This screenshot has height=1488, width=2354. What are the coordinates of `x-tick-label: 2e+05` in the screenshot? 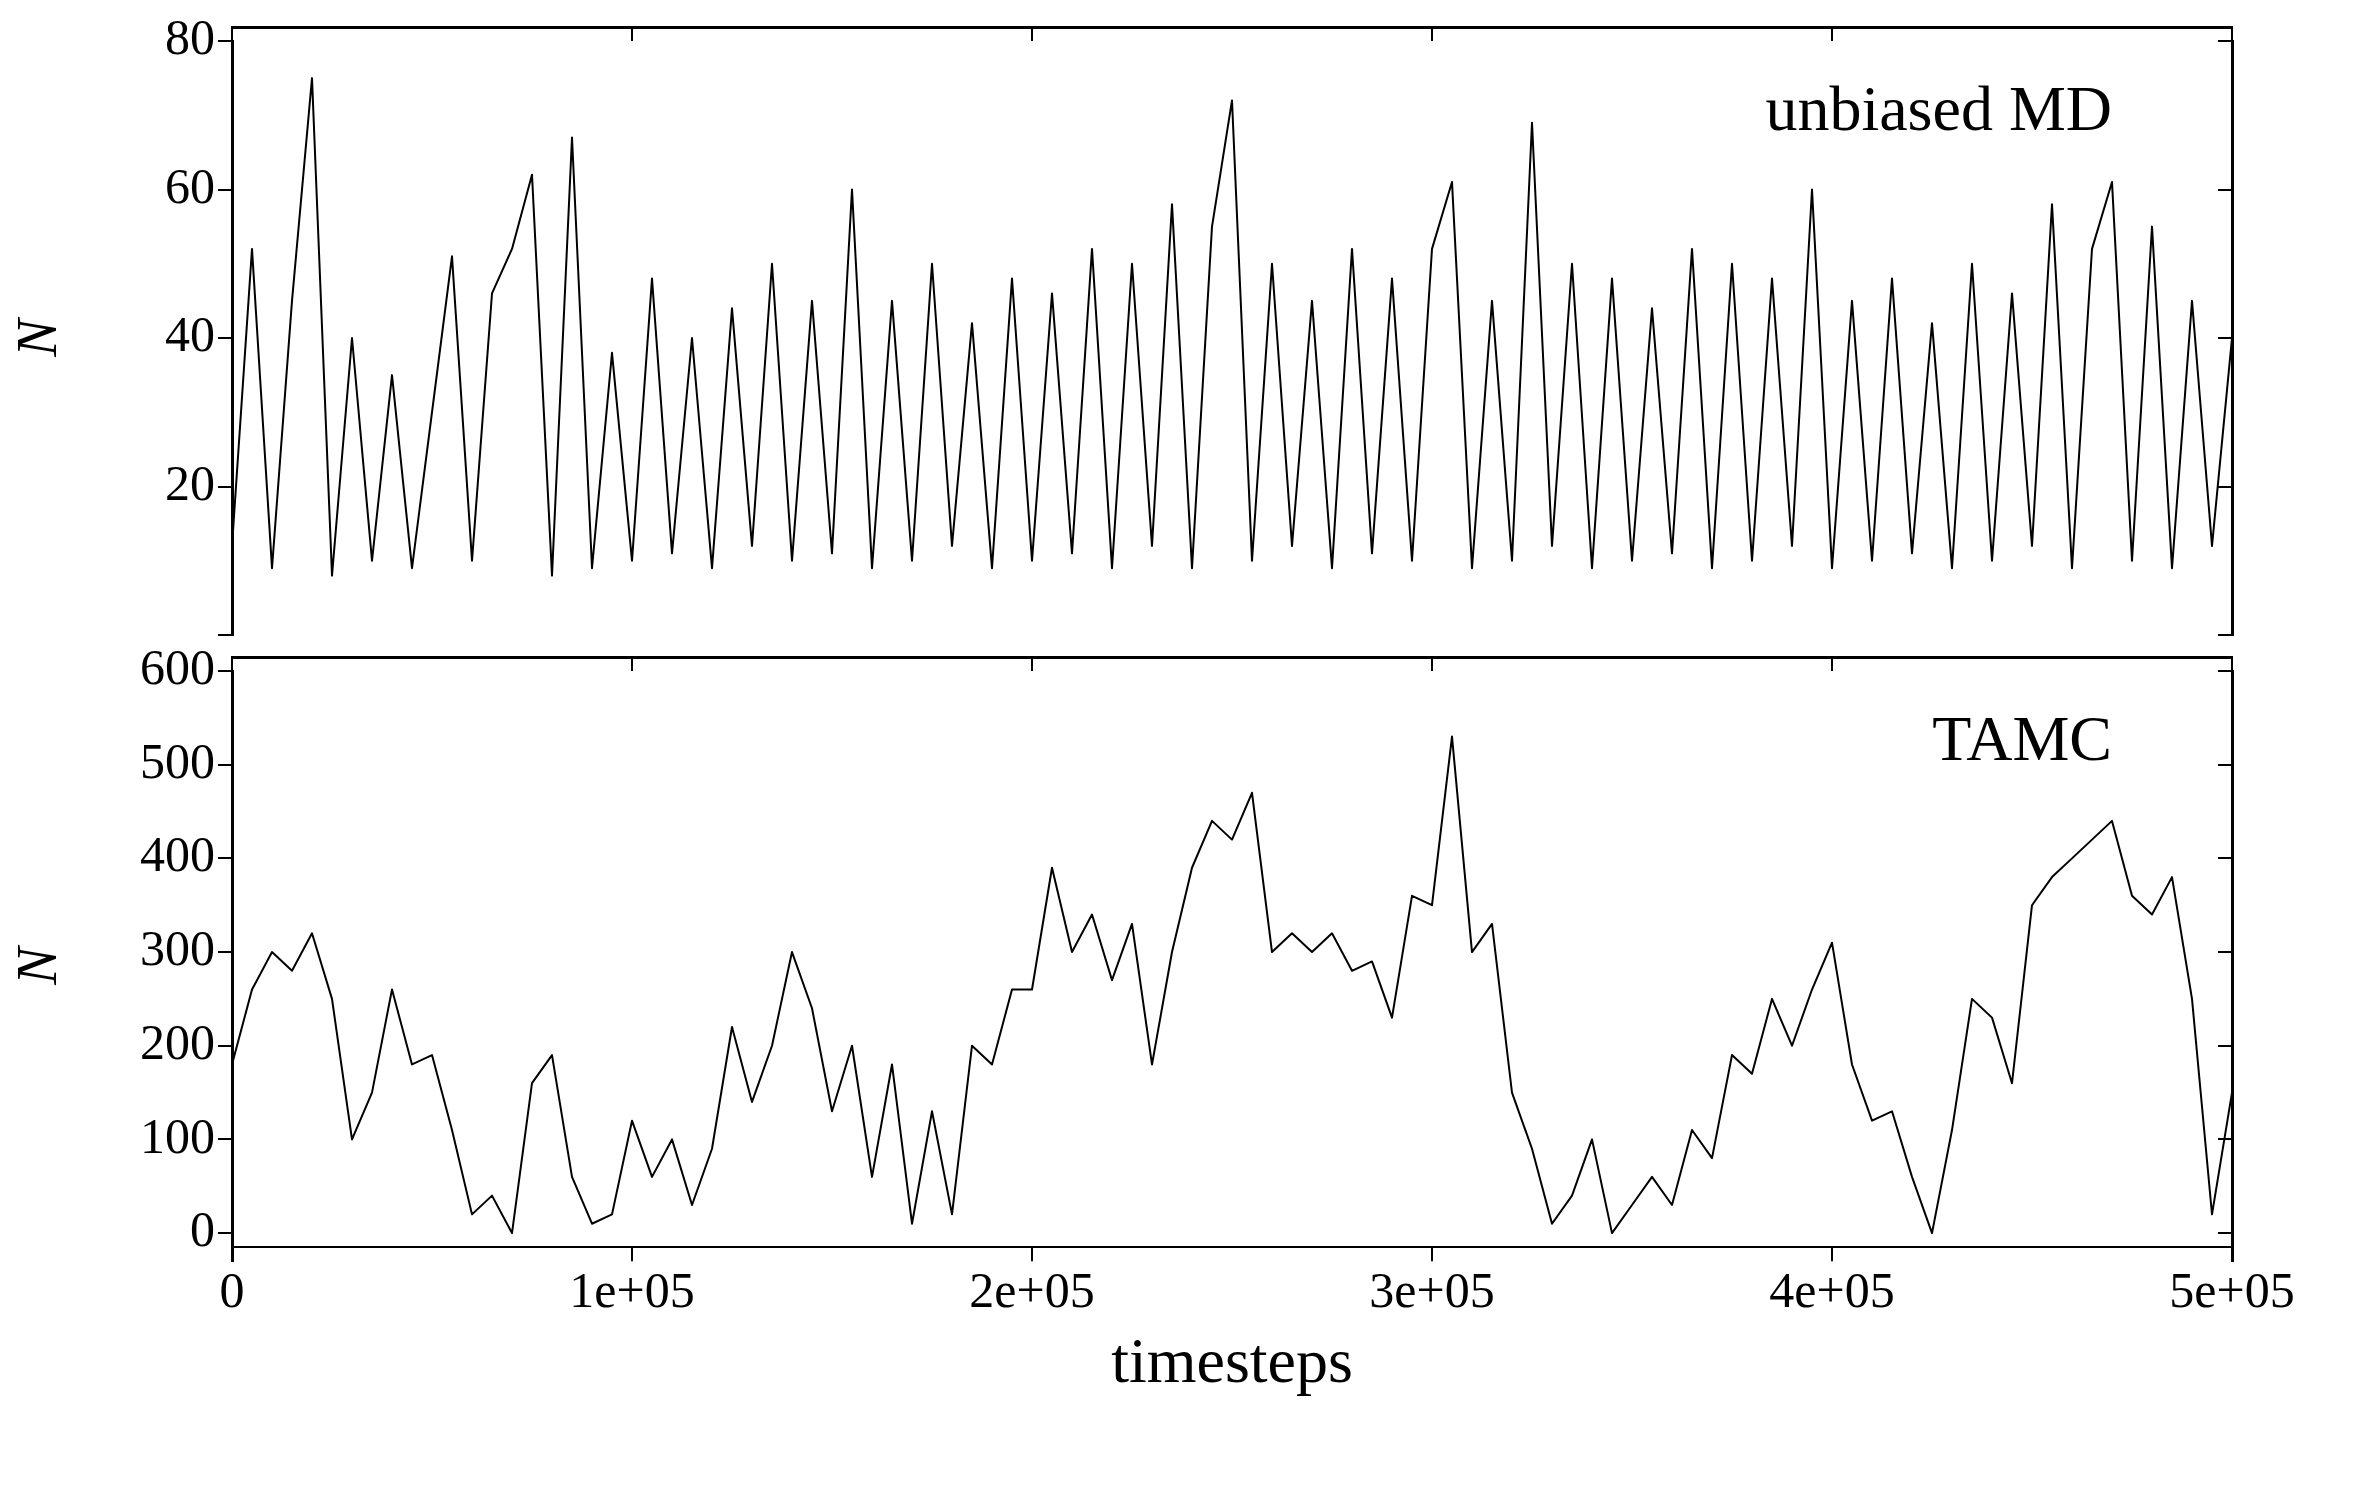 It's located at (1032, 1290).